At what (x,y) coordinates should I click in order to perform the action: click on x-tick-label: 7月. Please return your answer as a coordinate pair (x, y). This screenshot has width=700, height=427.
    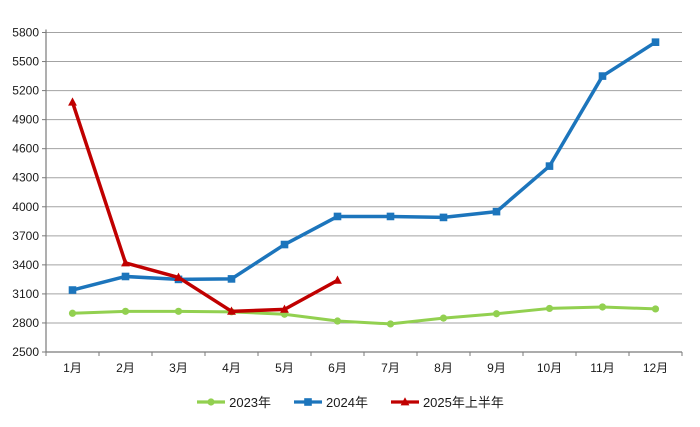
    Looking at the image, I should click on (390, 368).